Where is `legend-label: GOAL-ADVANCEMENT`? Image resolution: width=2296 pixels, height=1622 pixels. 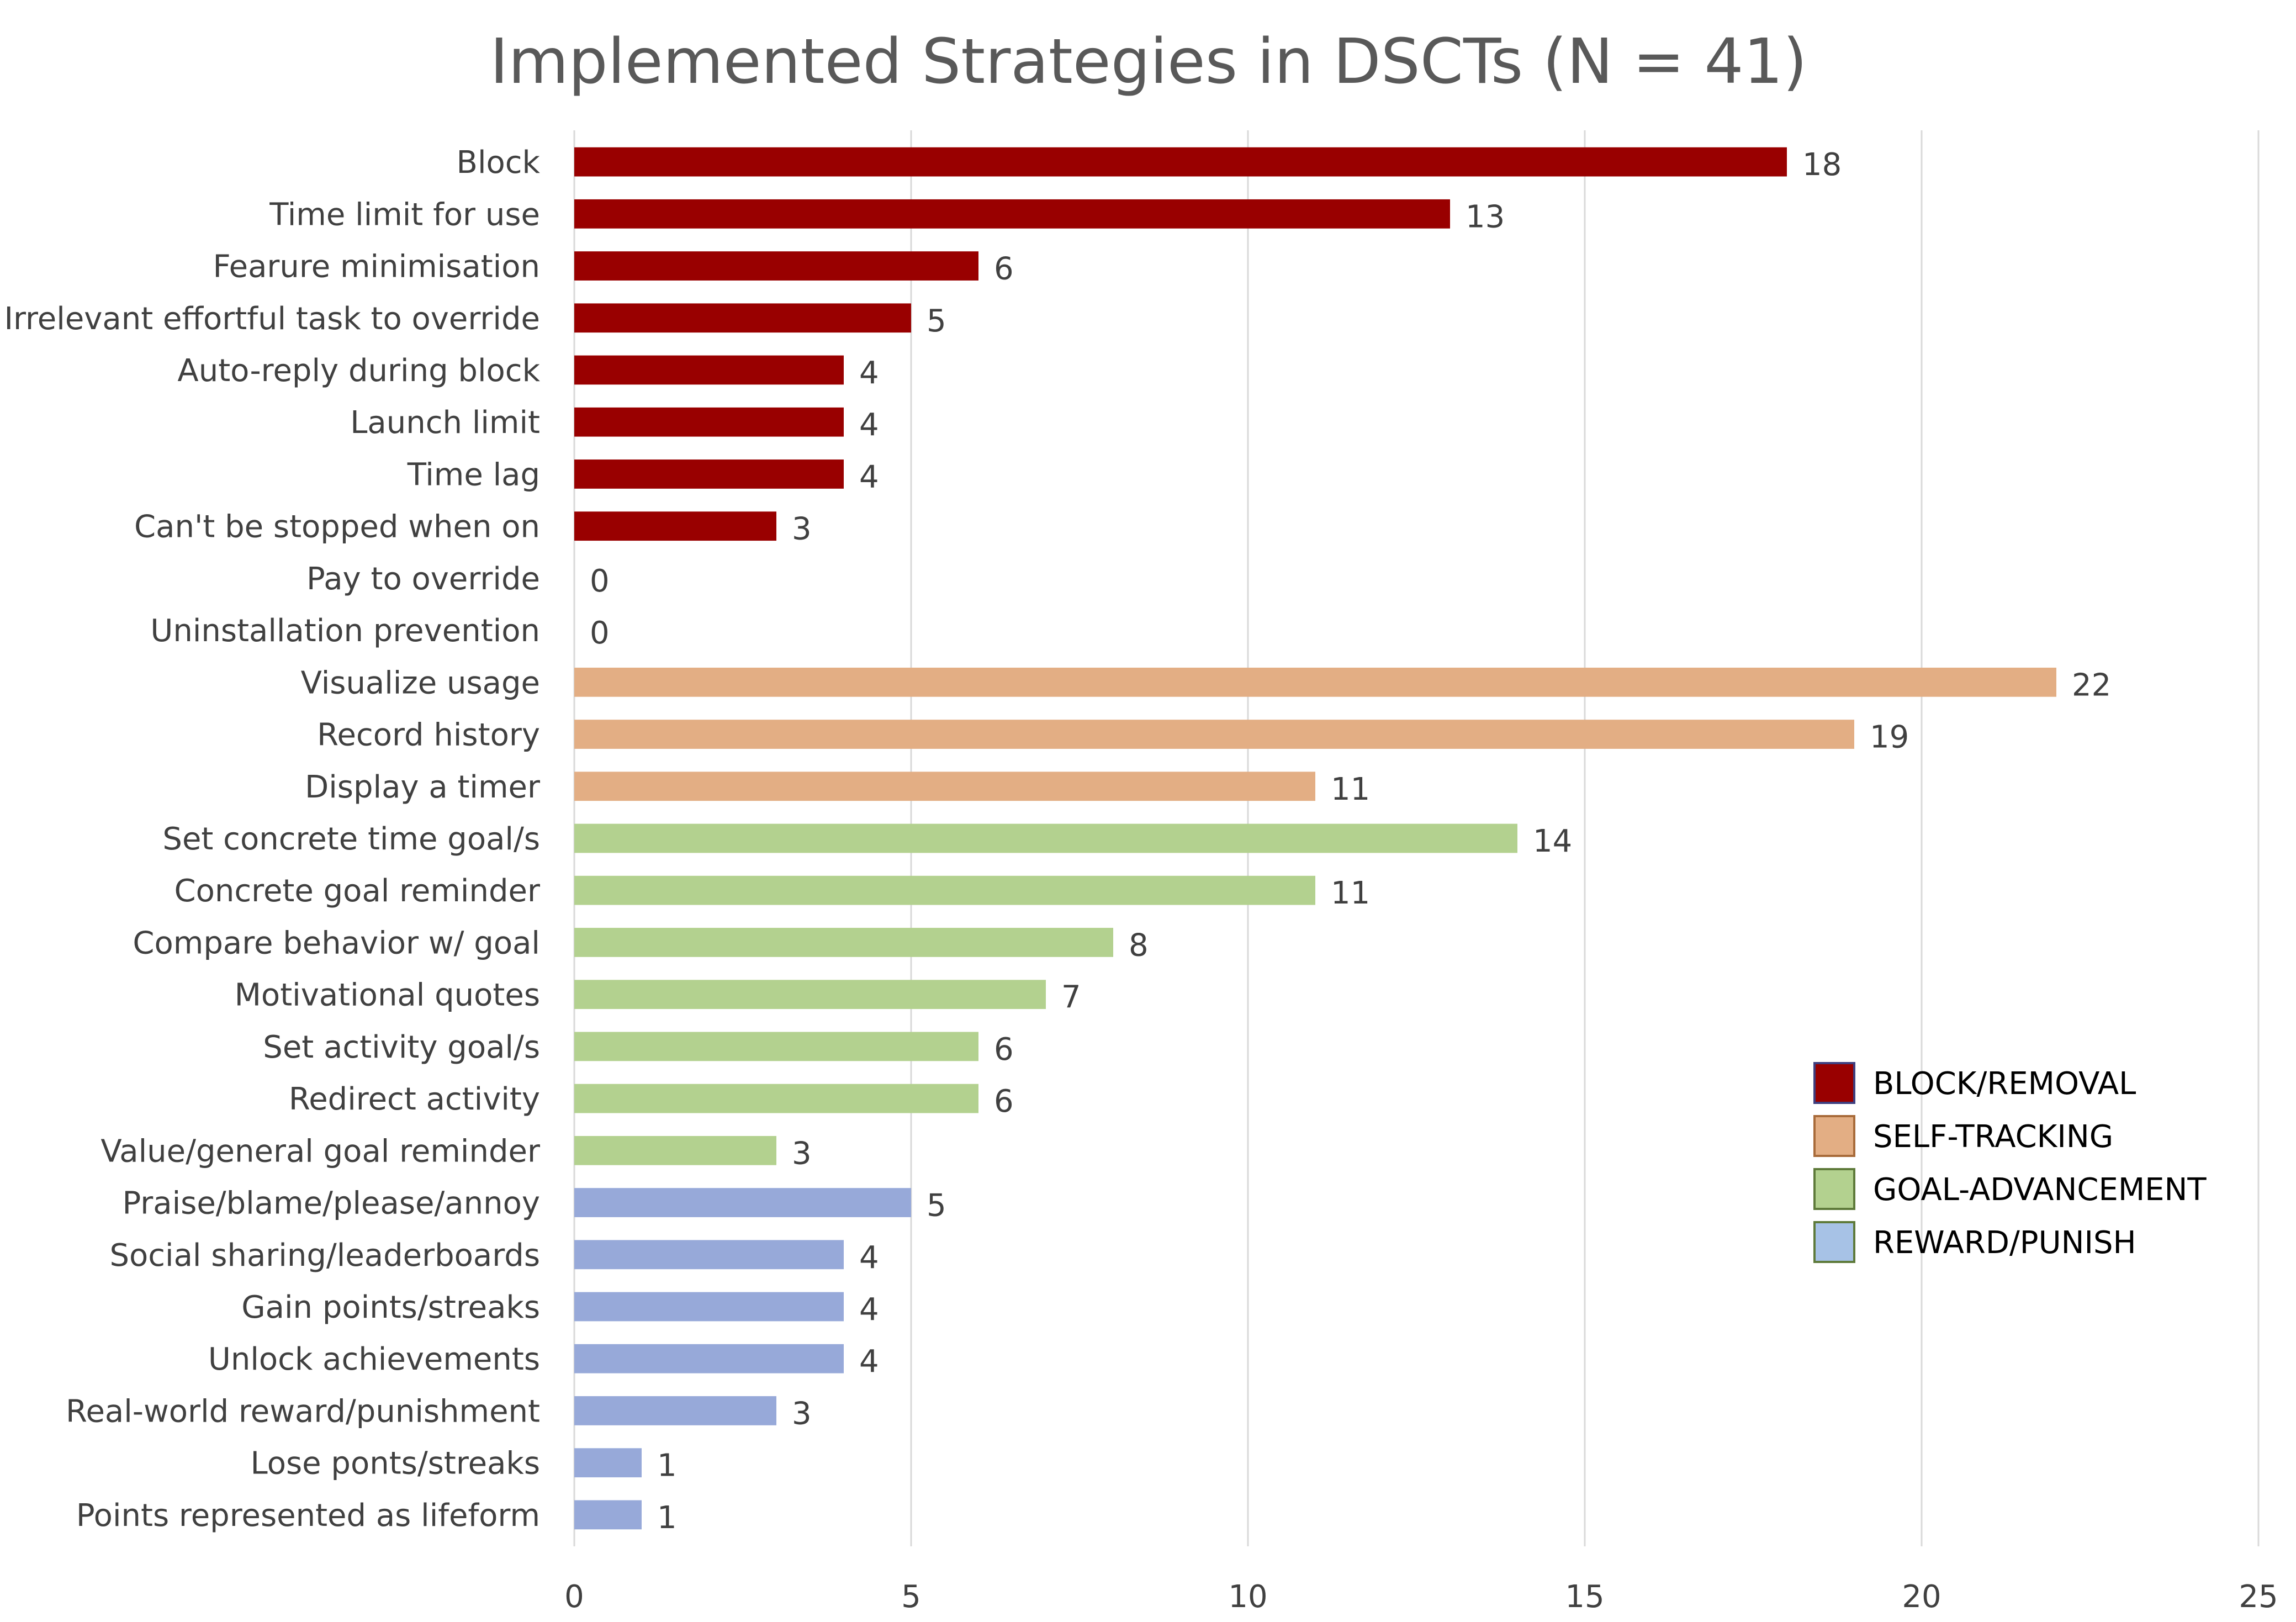 legend-label: GOAL-ADVANCEMENT is located at coordinates (2040, 1190).